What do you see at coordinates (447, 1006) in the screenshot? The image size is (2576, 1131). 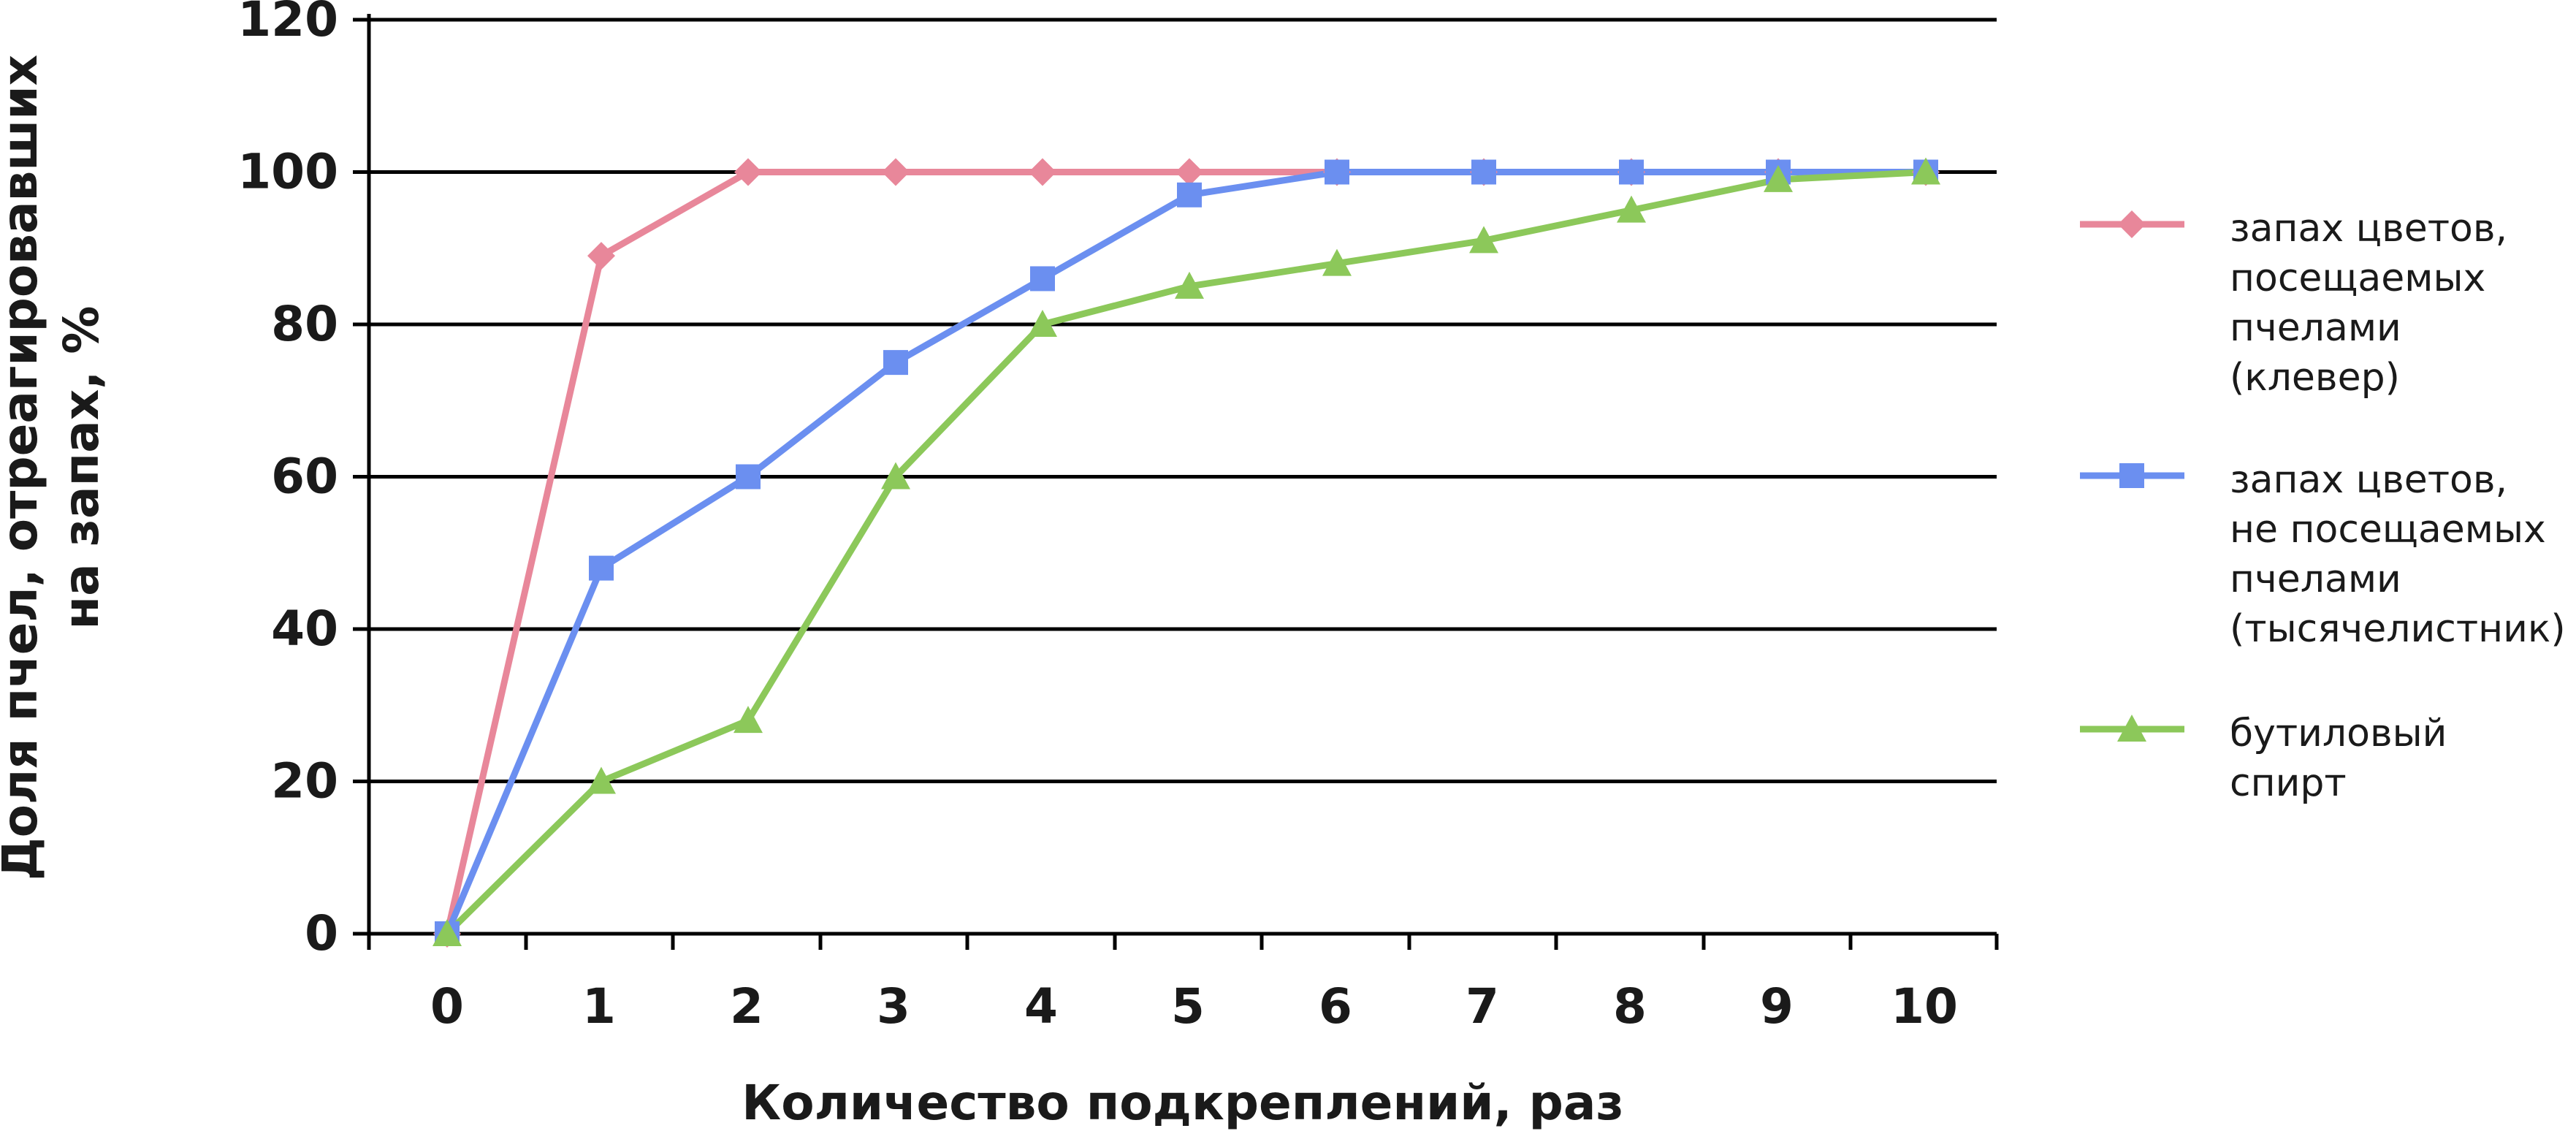 I see `x-tick-label: 0` at bounding box center [447, 1006].